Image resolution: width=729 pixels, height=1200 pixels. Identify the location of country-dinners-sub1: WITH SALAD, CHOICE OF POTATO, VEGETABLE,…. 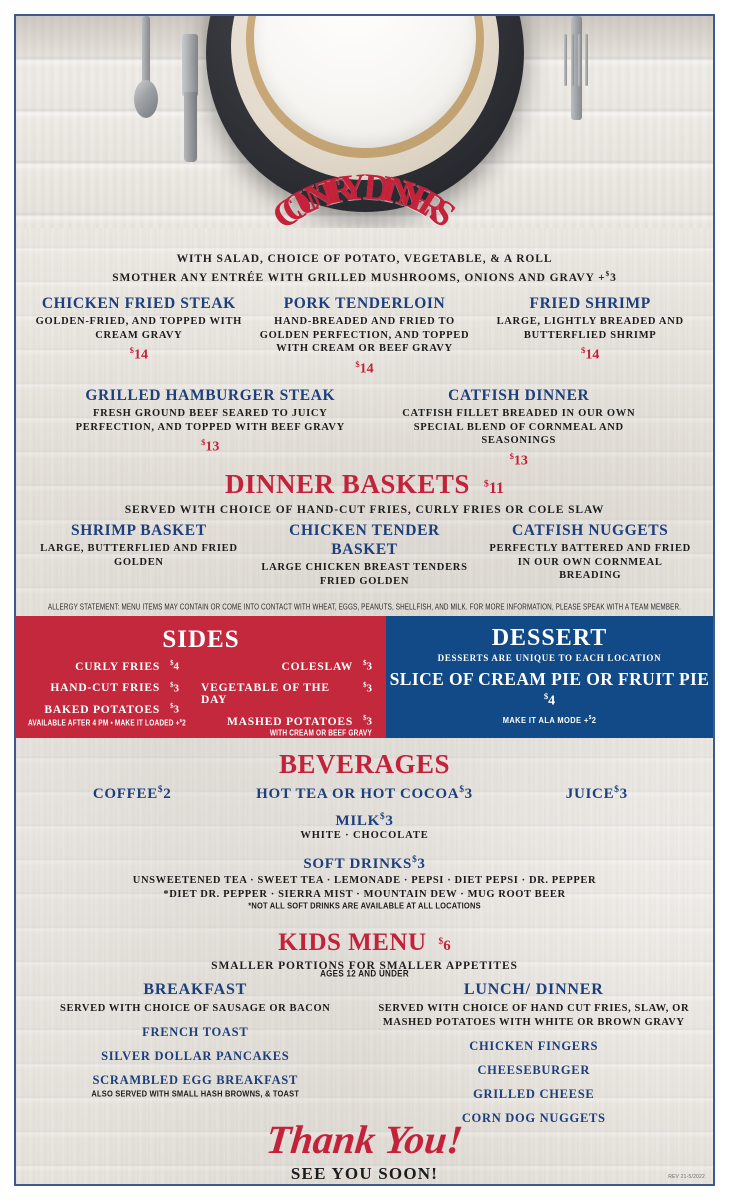
(364, 259).